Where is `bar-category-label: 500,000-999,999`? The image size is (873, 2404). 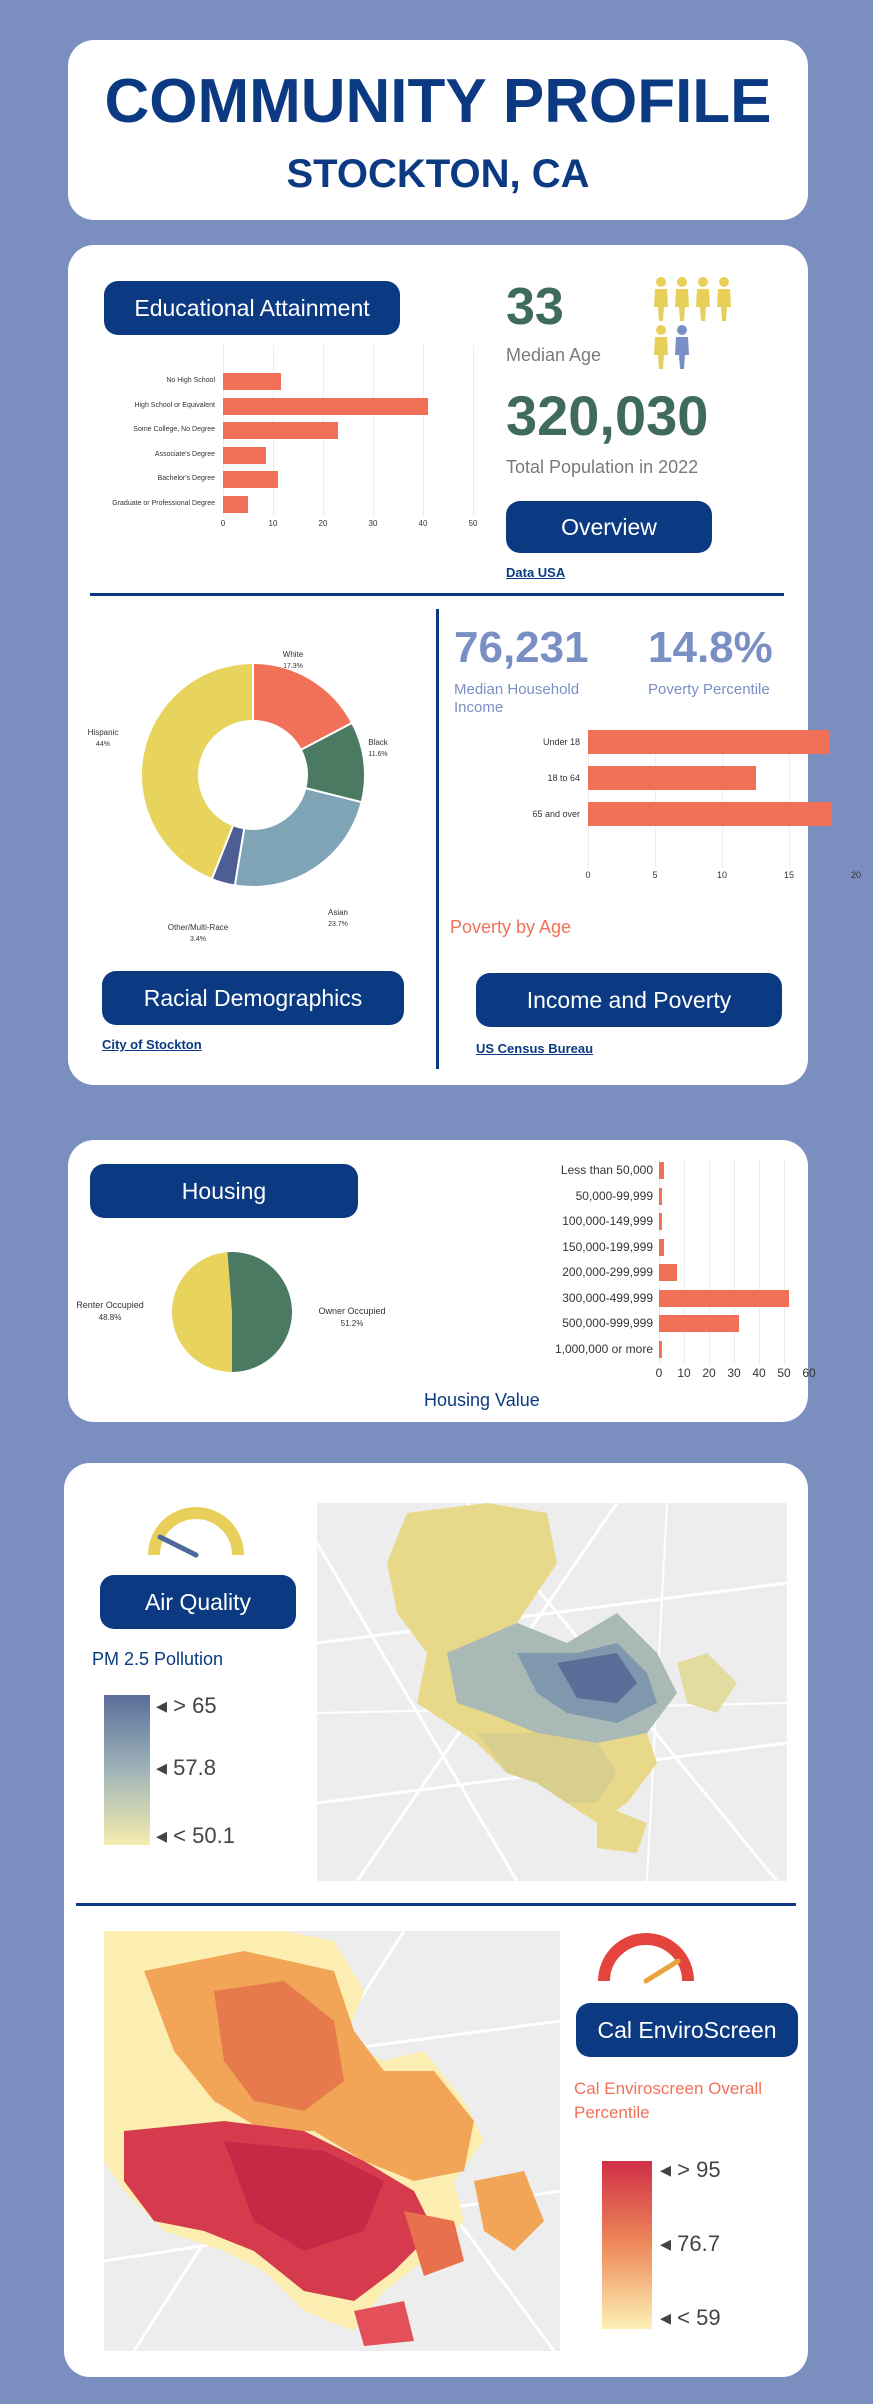 bar-category-label: 500,000-999,999 is located at coordinates (607, 1323).